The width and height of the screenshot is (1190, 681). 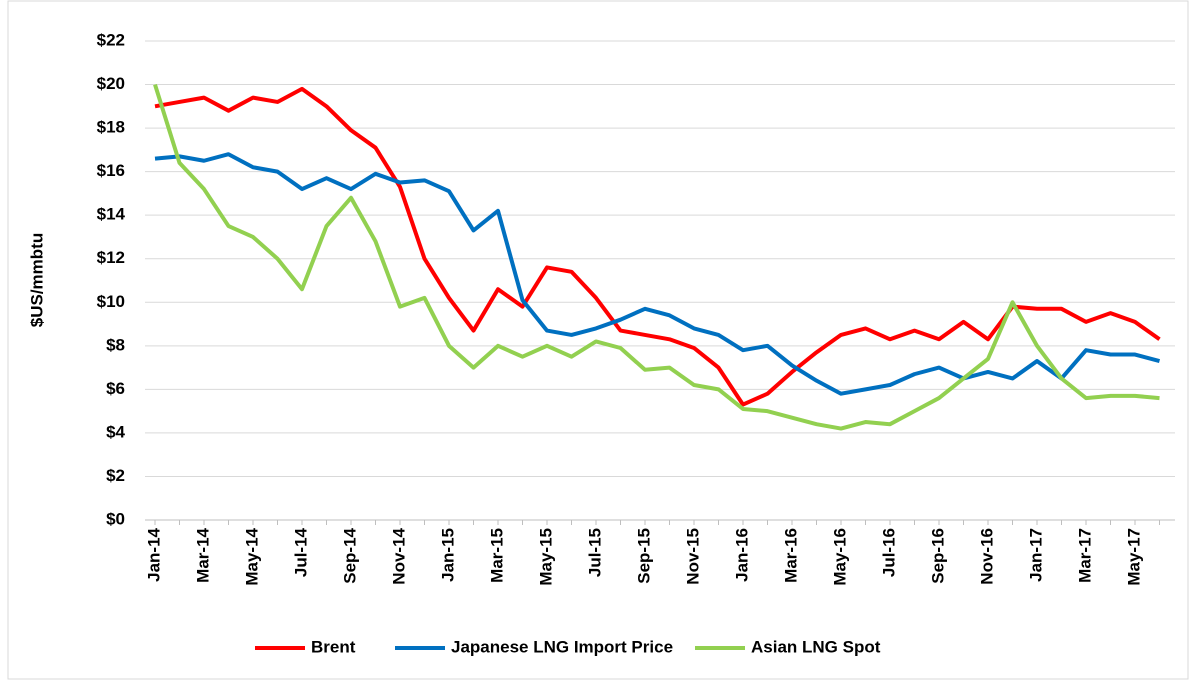 I want to click on y-tick-label: $6, so click(x=115, y=388).